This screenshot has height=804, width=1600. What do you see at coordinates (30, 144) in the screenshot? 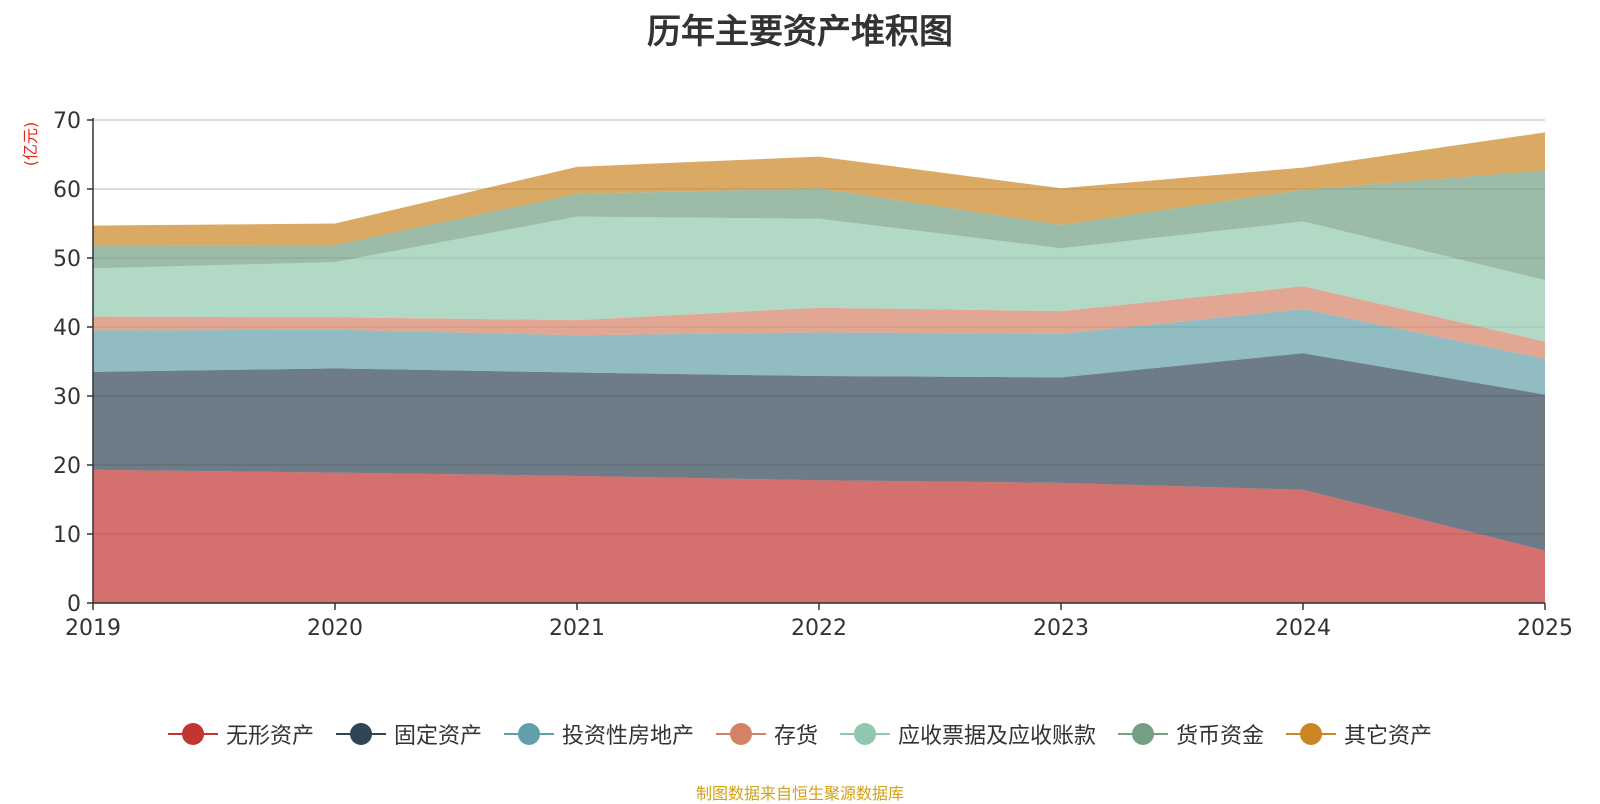
I see `y-axis-unit-label: (亿元)` at bounding box center [30, 144].